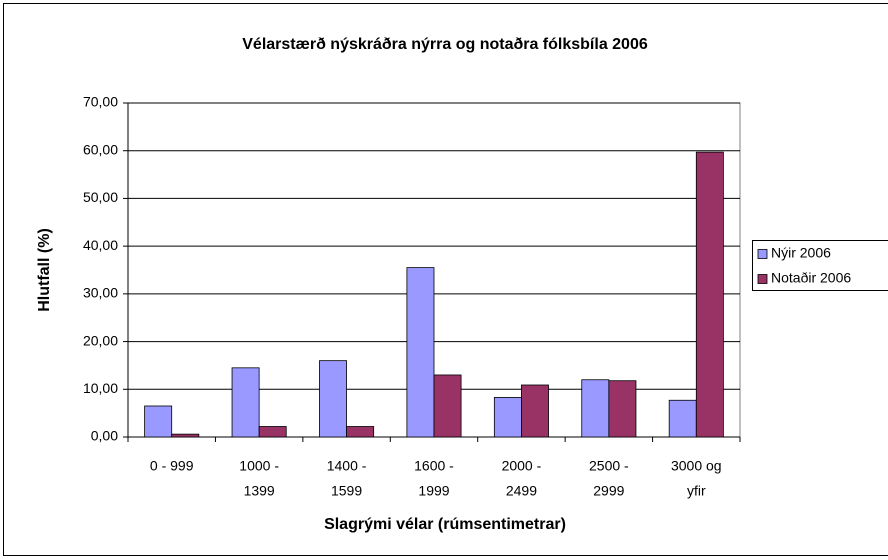  I want to click on x-tick-label: 1600 -, so click(434, 466).